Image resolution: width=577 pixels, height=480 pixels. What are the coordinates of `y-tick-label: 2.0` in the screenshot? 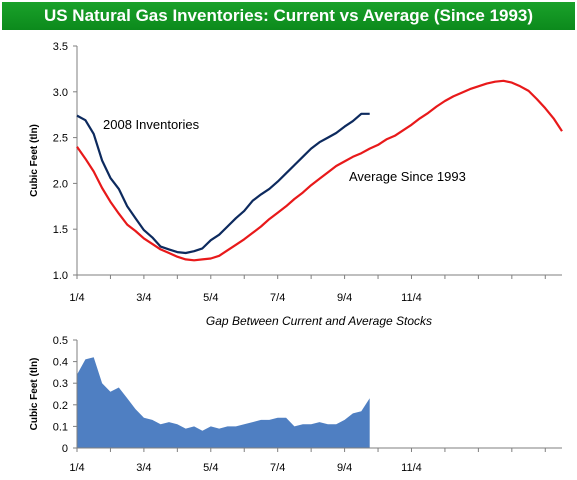 It's located at (60, 184).